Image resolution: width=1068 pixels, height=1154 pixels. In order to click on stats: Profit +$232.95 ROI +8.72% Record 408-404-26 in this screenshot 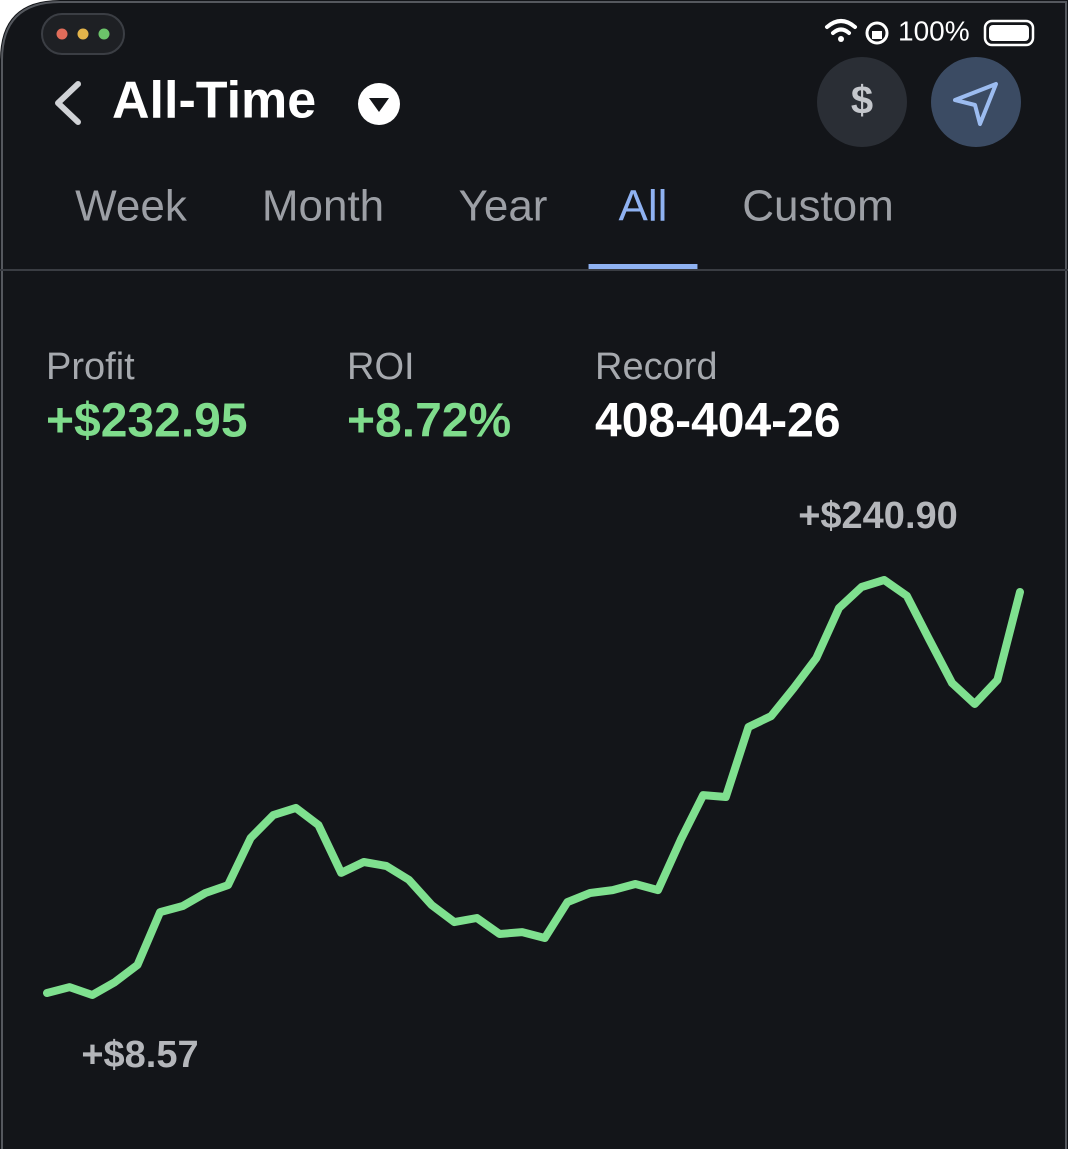, I will do `click(443, 397)`.